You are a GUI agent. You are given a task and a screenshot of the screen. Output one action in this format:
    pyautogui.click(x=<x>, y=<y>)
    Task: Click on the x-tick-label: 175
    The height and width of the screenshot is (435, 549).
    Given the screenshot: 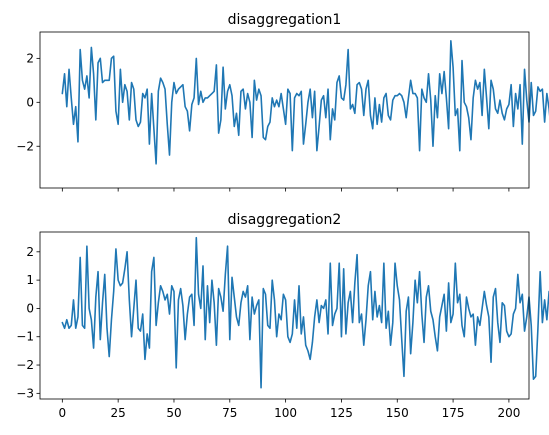 What is the action you would take?
    pyautogui.click(x=453, y=413)
    